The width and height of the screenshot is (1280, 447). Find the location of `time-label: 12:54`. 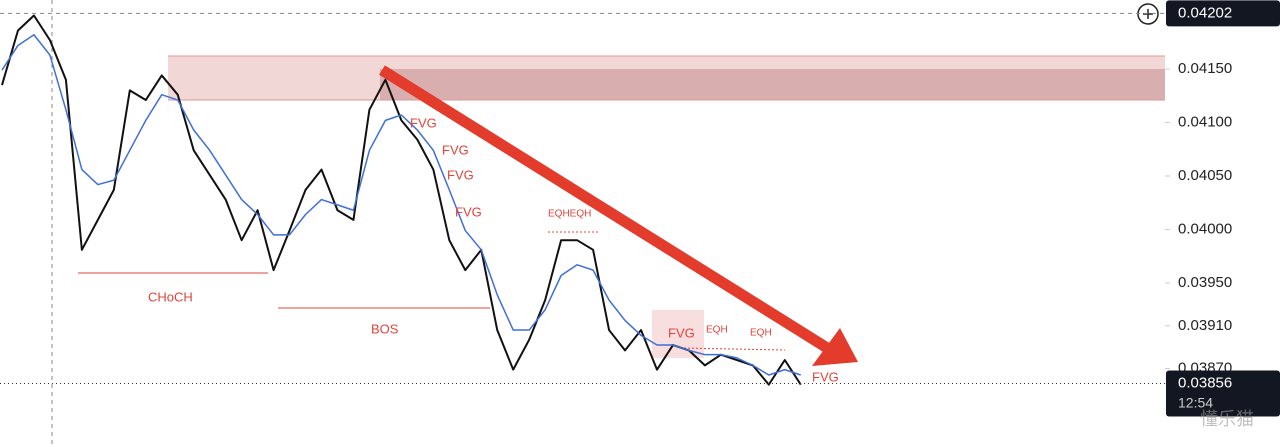

time-label: 12:54 is located at coordinates (1195, 402).